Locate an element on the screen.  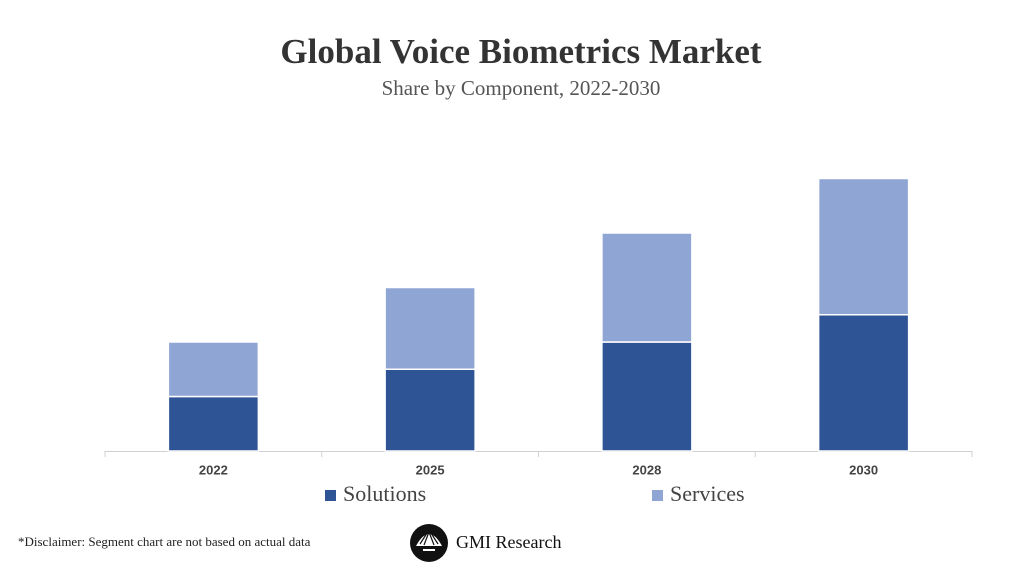
legend-label: Services is located at coordinates (707, 493).